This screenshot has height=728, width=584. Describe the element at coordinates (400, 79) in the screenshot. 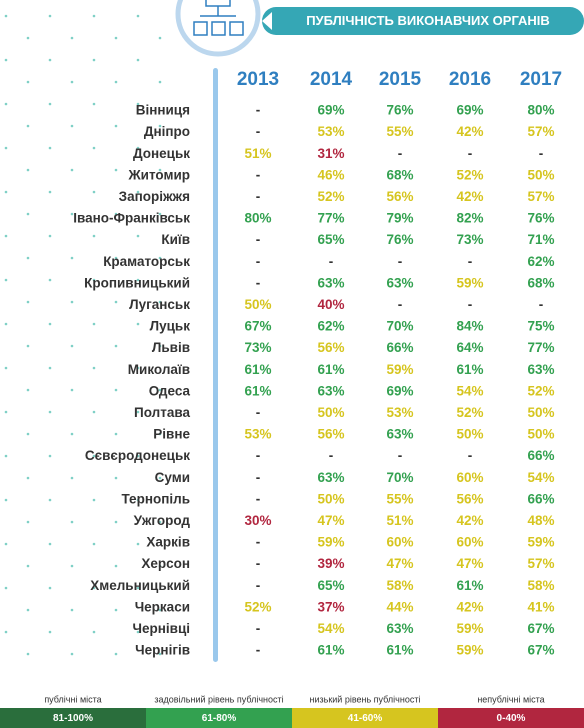

I see `year-header: 2015` at that location.